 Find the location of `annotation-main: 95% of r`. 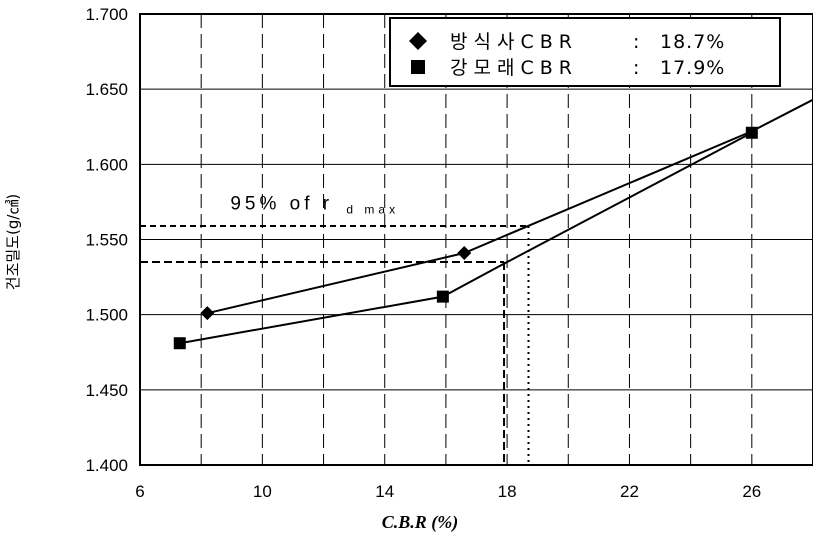

annotation-main: 95% of r is located at coordinates (281, 203).